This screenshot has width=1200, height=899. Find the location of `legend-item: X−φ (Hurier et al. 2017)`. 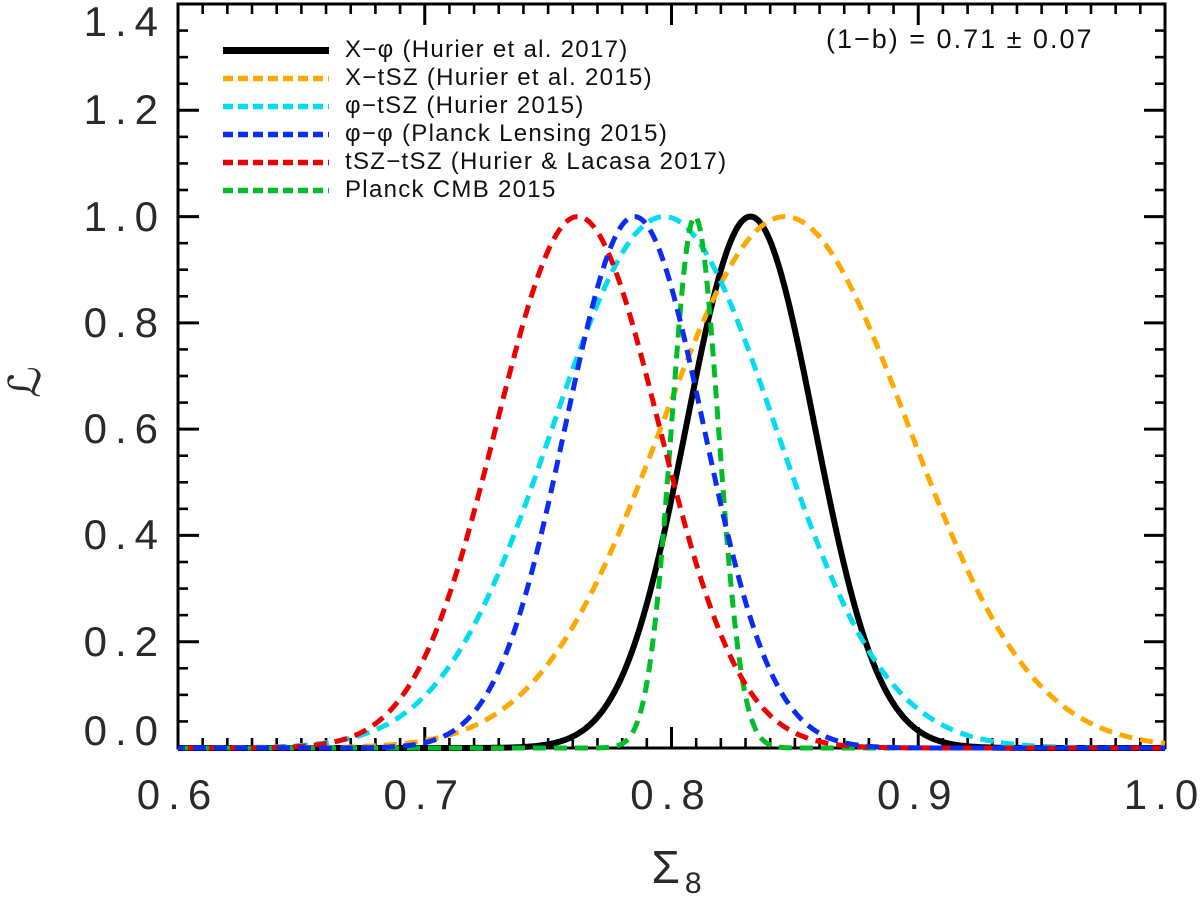

legend-item: X−φ (Hurier et al. 2017) is located at coordinates (474, 50).